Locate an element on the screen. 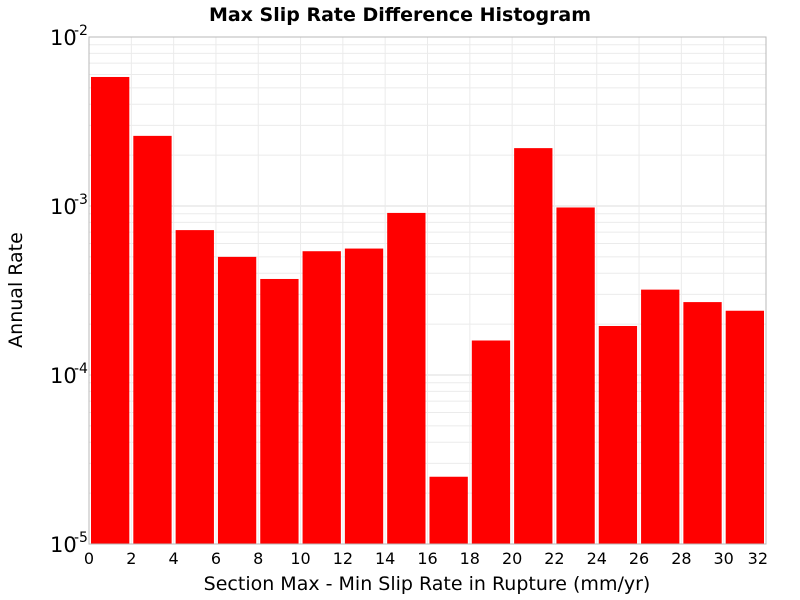 Image resolution: width=800 pixels, height=600 pixels. y-tick-exponent: -5 is located at coordinates (81, 538).